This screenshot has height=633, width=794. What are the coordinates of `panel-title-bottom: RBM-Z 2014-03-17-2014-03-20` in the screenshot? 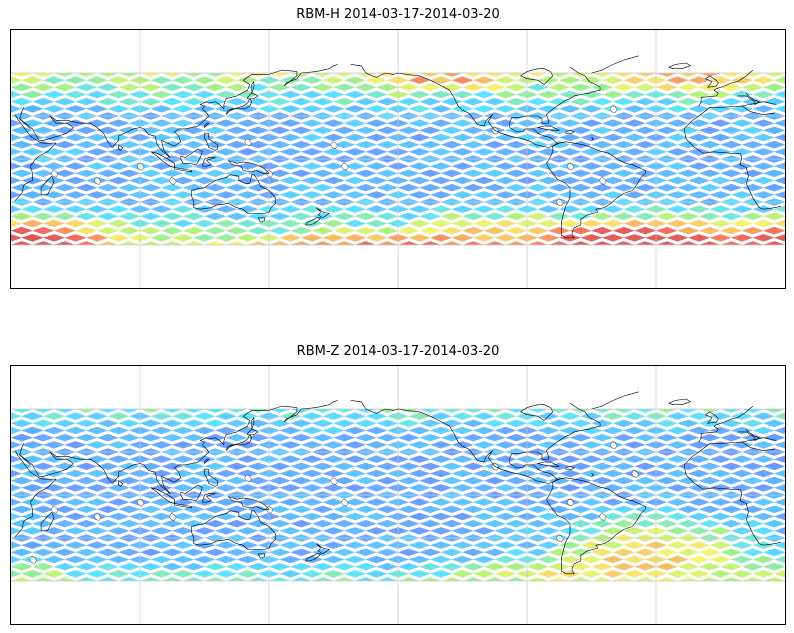 It's located at (398, 351).